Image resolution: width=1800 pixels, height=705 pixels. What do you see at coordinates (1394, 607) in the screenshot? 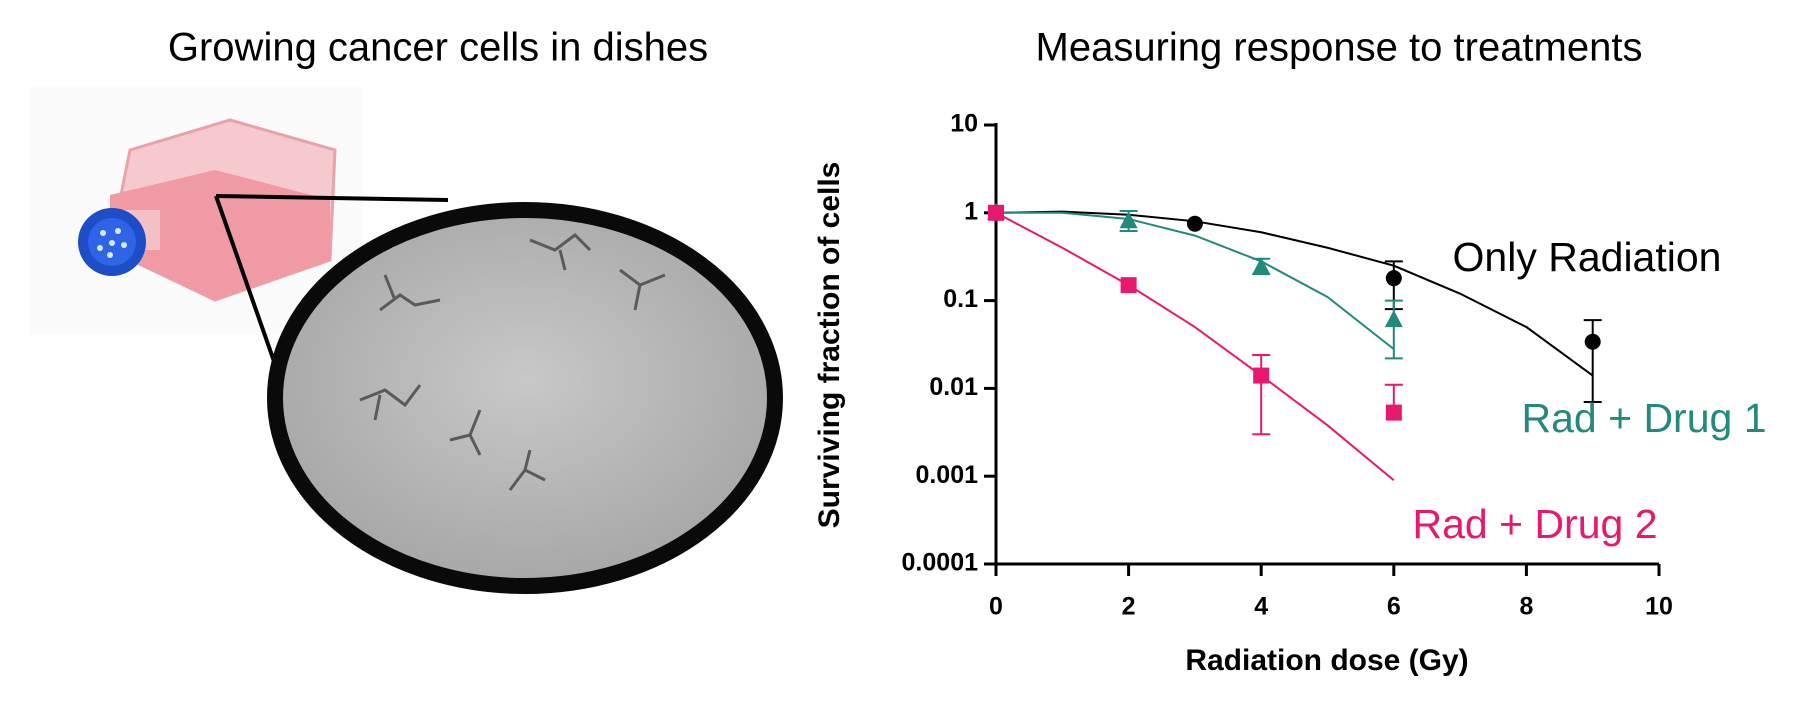
I see `x-tick-label: 6` at bounding box center [1394, 607].